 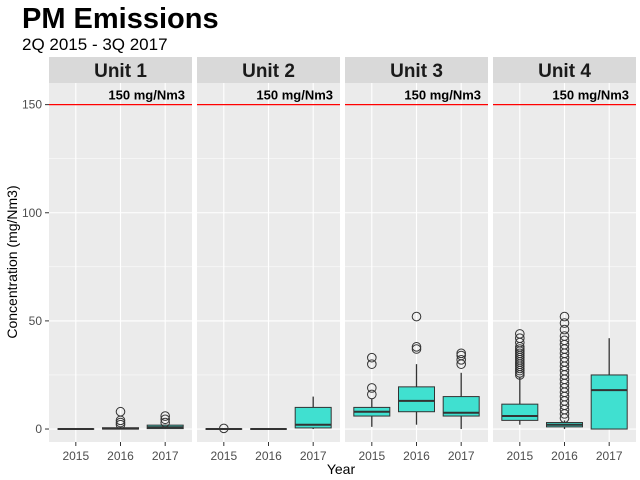 I want to click on x-axis-title: Year, so click(x=341, y=469).